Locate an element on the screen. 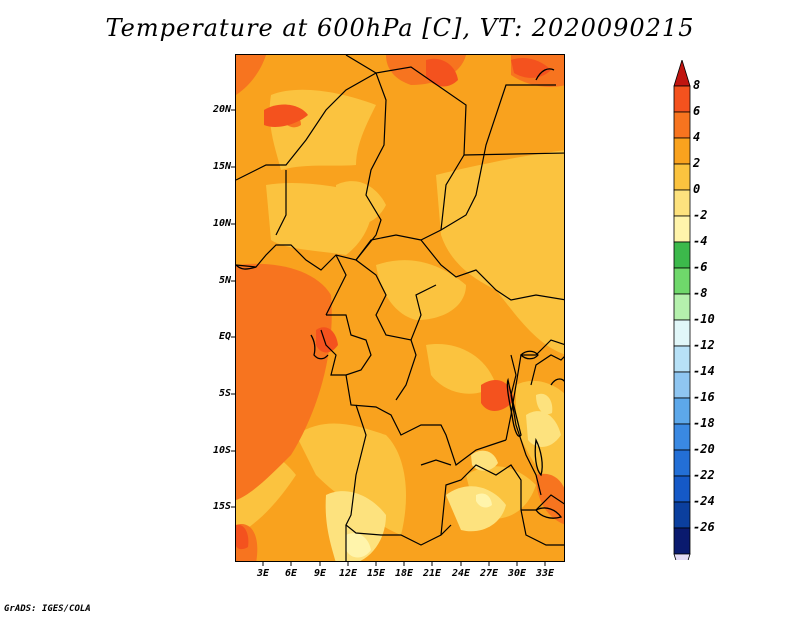  colorbar-label: -10 is located at coordinates (704, 319).